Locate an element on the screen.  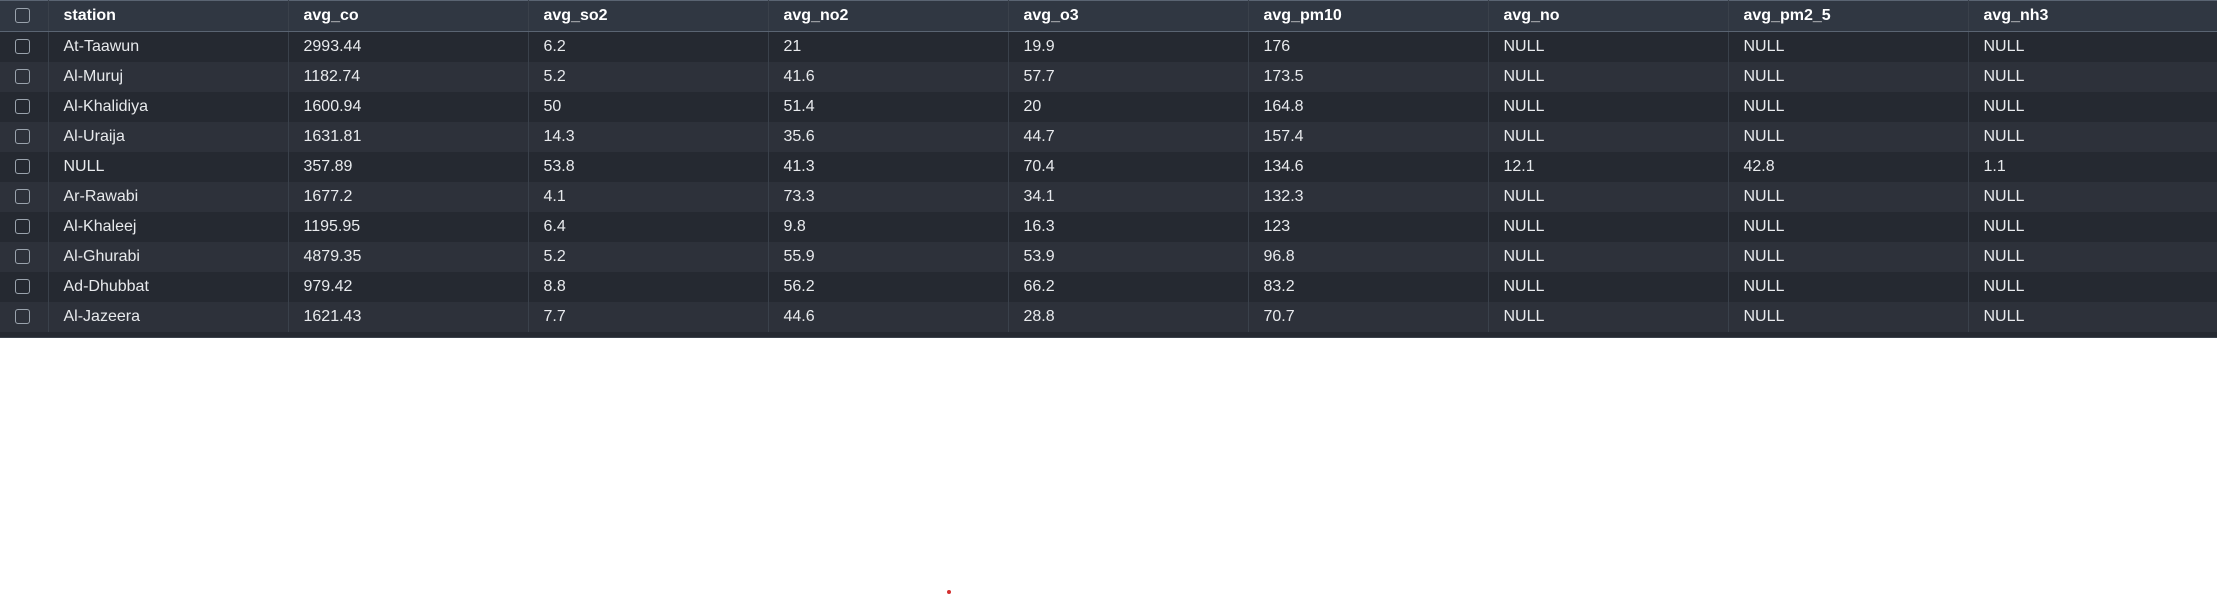
table-cell-avg-no2: 44.6 is located at coordinates (888, 317).